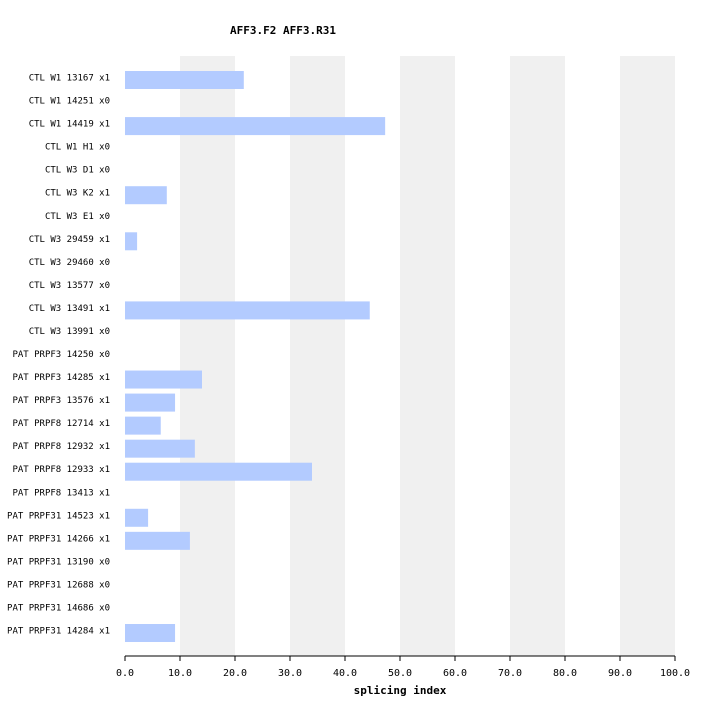 The width and height of the screenshot is (712, 716). What do you see at coordinates (58, 608) in the screenshot?
I see `y-tick-label: PAT PRPF31 14686 x0` at bounding box center [58, 608].